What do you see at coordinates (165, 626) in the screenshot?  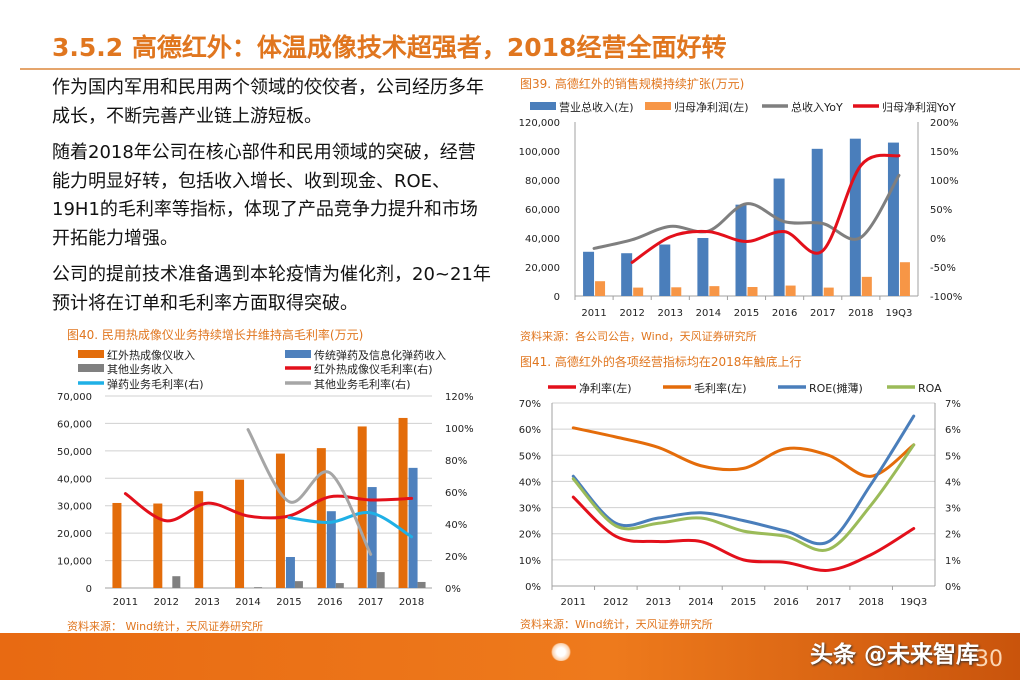 I see `chart40-source: 资料来源： Wind统计，天风证券研究所` at bounding box center [165, 626].